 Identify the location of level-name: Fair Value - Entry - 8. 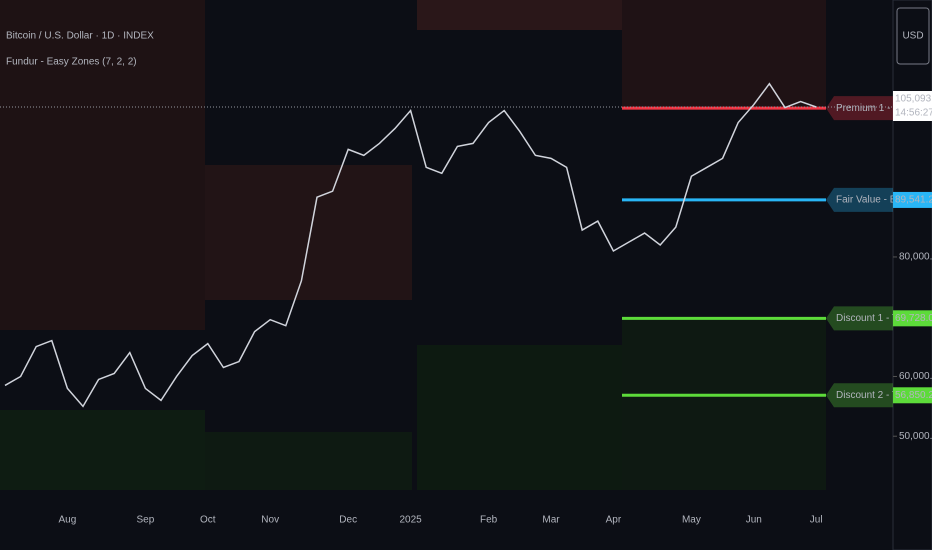
(882, 200).